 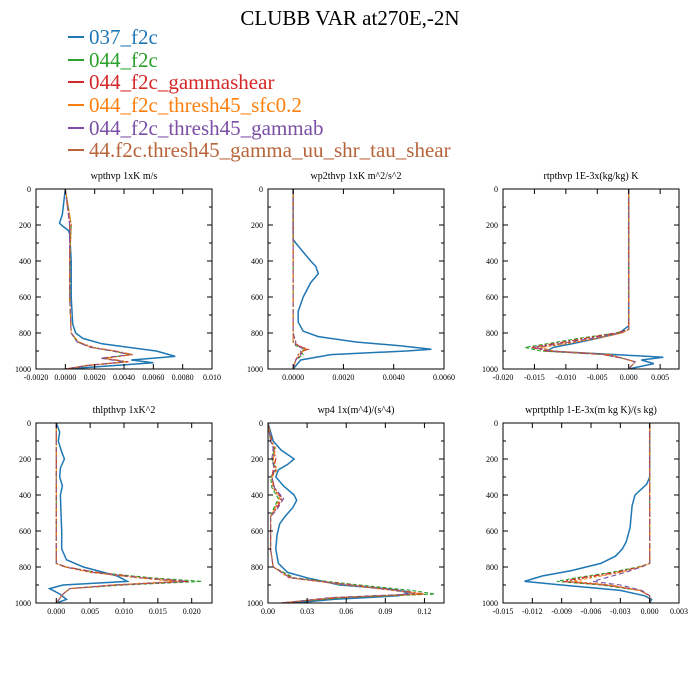 I want to click on x-tick-label: -0.006, so click(x=591, y=611).